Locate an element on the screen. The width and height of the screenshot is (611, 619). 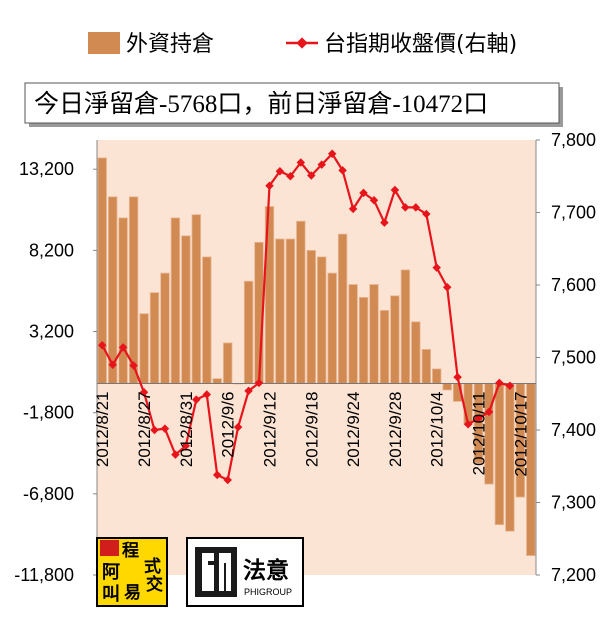
x-tick-label: 2012/9/6 is located at coordinates (228, 425).